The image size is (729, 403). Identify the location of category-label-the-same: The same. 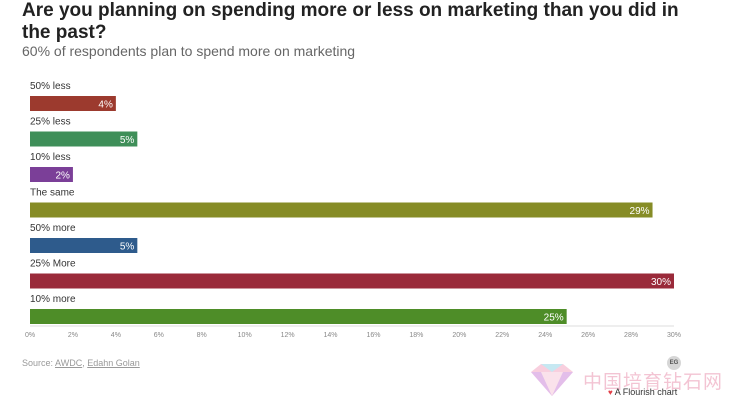
(52, 193).